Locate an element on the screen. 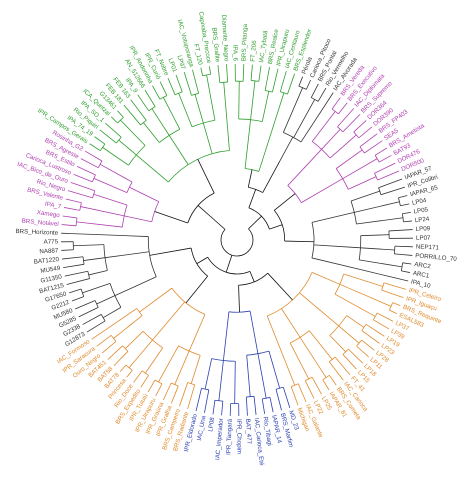  leaf-label: G11350 is located at coordinates (51, 278).